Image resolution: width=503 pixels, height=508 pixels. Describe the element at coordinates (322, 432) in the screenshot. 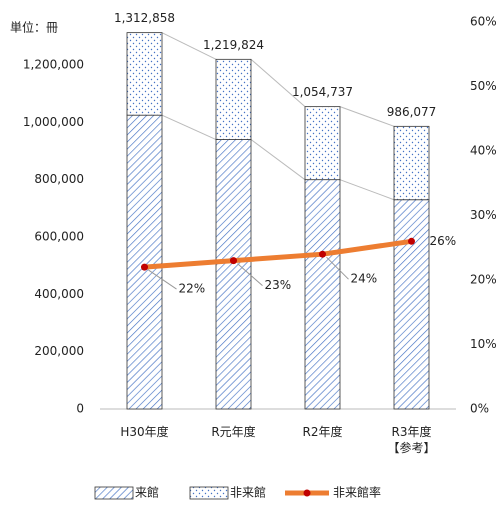

I see `x-tick-label: R2年度` at that location.